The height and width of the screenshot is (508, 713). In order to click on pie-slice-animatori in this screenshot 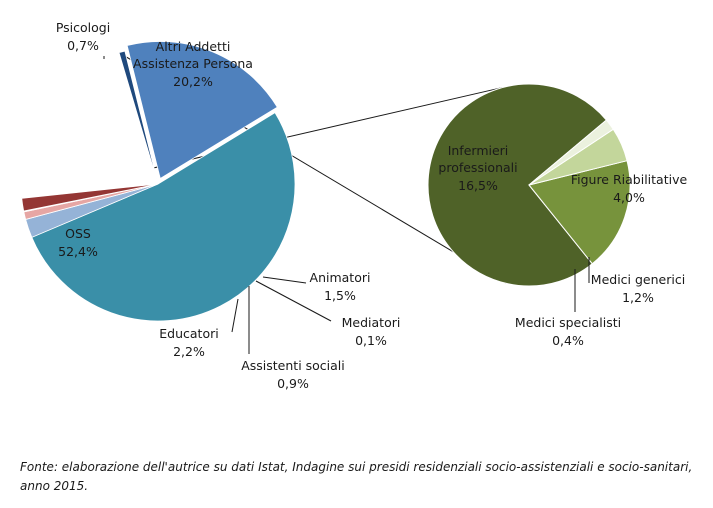, I will do `click(90, 197)`.